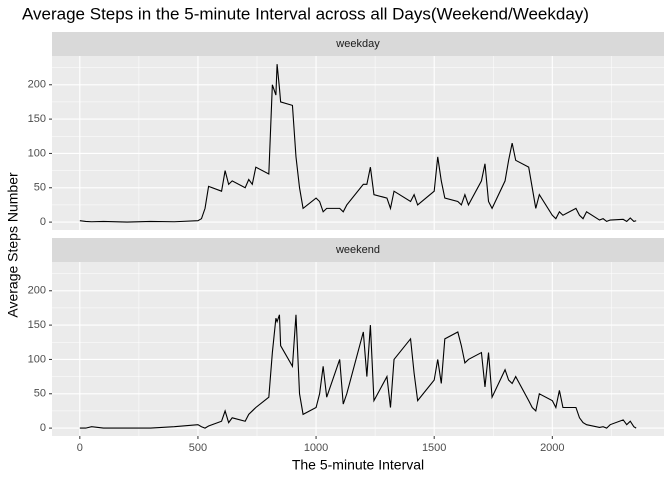 This screenshot has width=672, height=485. I want to click on x-axis-label: The 5-minute Interval, so click(358, 465).